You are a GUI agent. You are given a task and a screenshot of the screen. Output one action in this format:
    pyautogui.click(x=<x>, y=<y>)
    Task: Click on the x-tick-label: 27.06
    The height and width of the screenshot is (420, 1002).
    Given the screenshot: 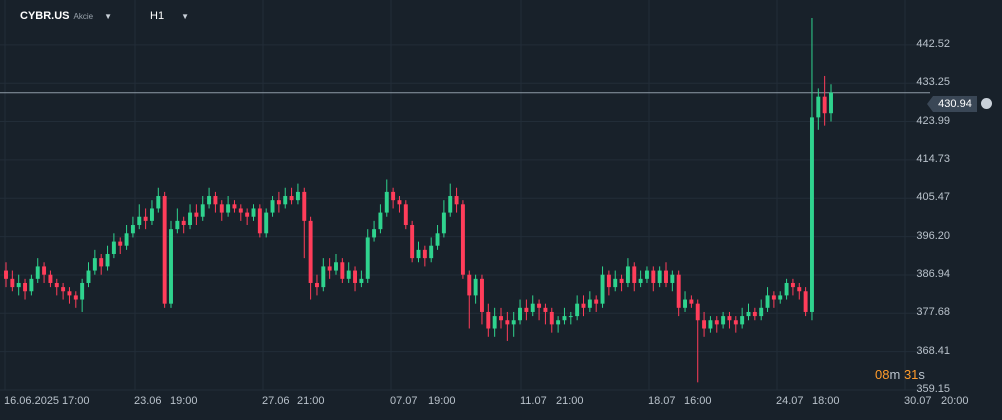 What is the action you would take?
    pyautogui.click(x=276, y=401)
    